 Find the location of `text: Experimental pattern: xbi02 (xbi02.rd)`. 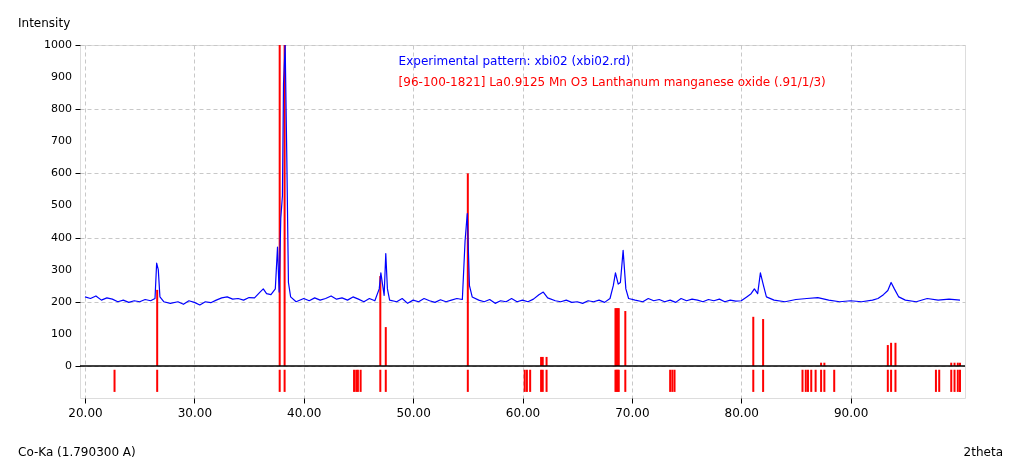

text: Experimental pattern: xbi02 (xbi02.rd) is located at coordinates (514, 61).